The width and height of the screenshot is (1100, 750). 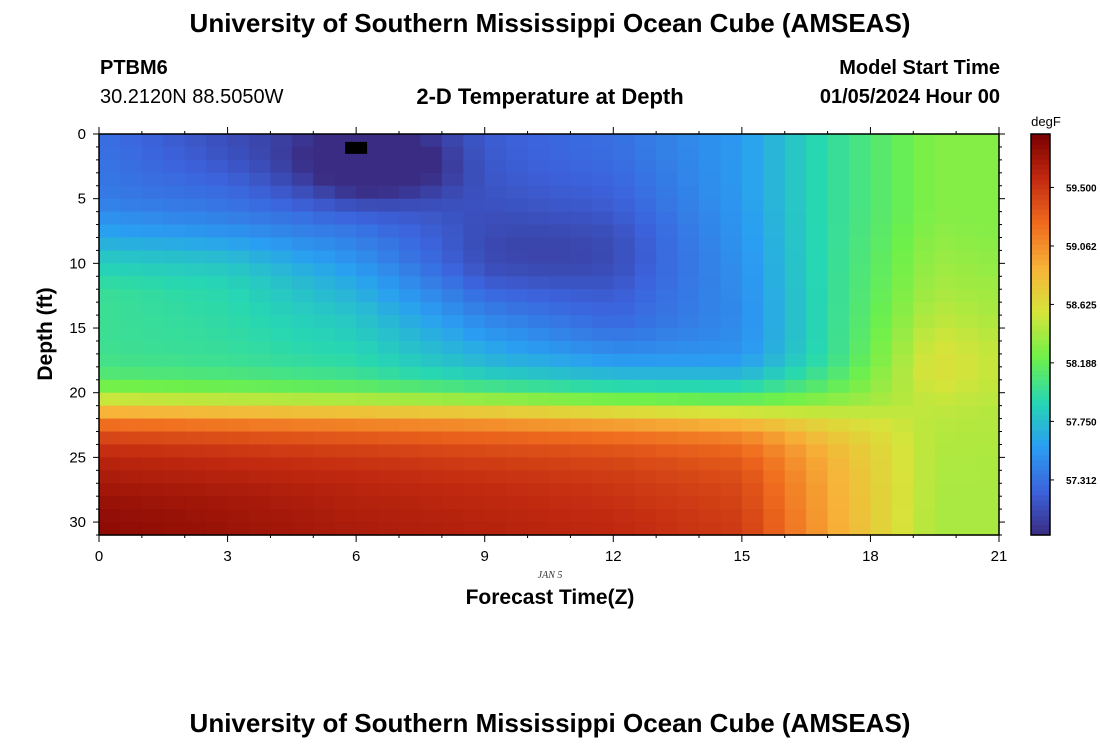 I want to click on y-tick-label: 0, so click(x=82, y=134).